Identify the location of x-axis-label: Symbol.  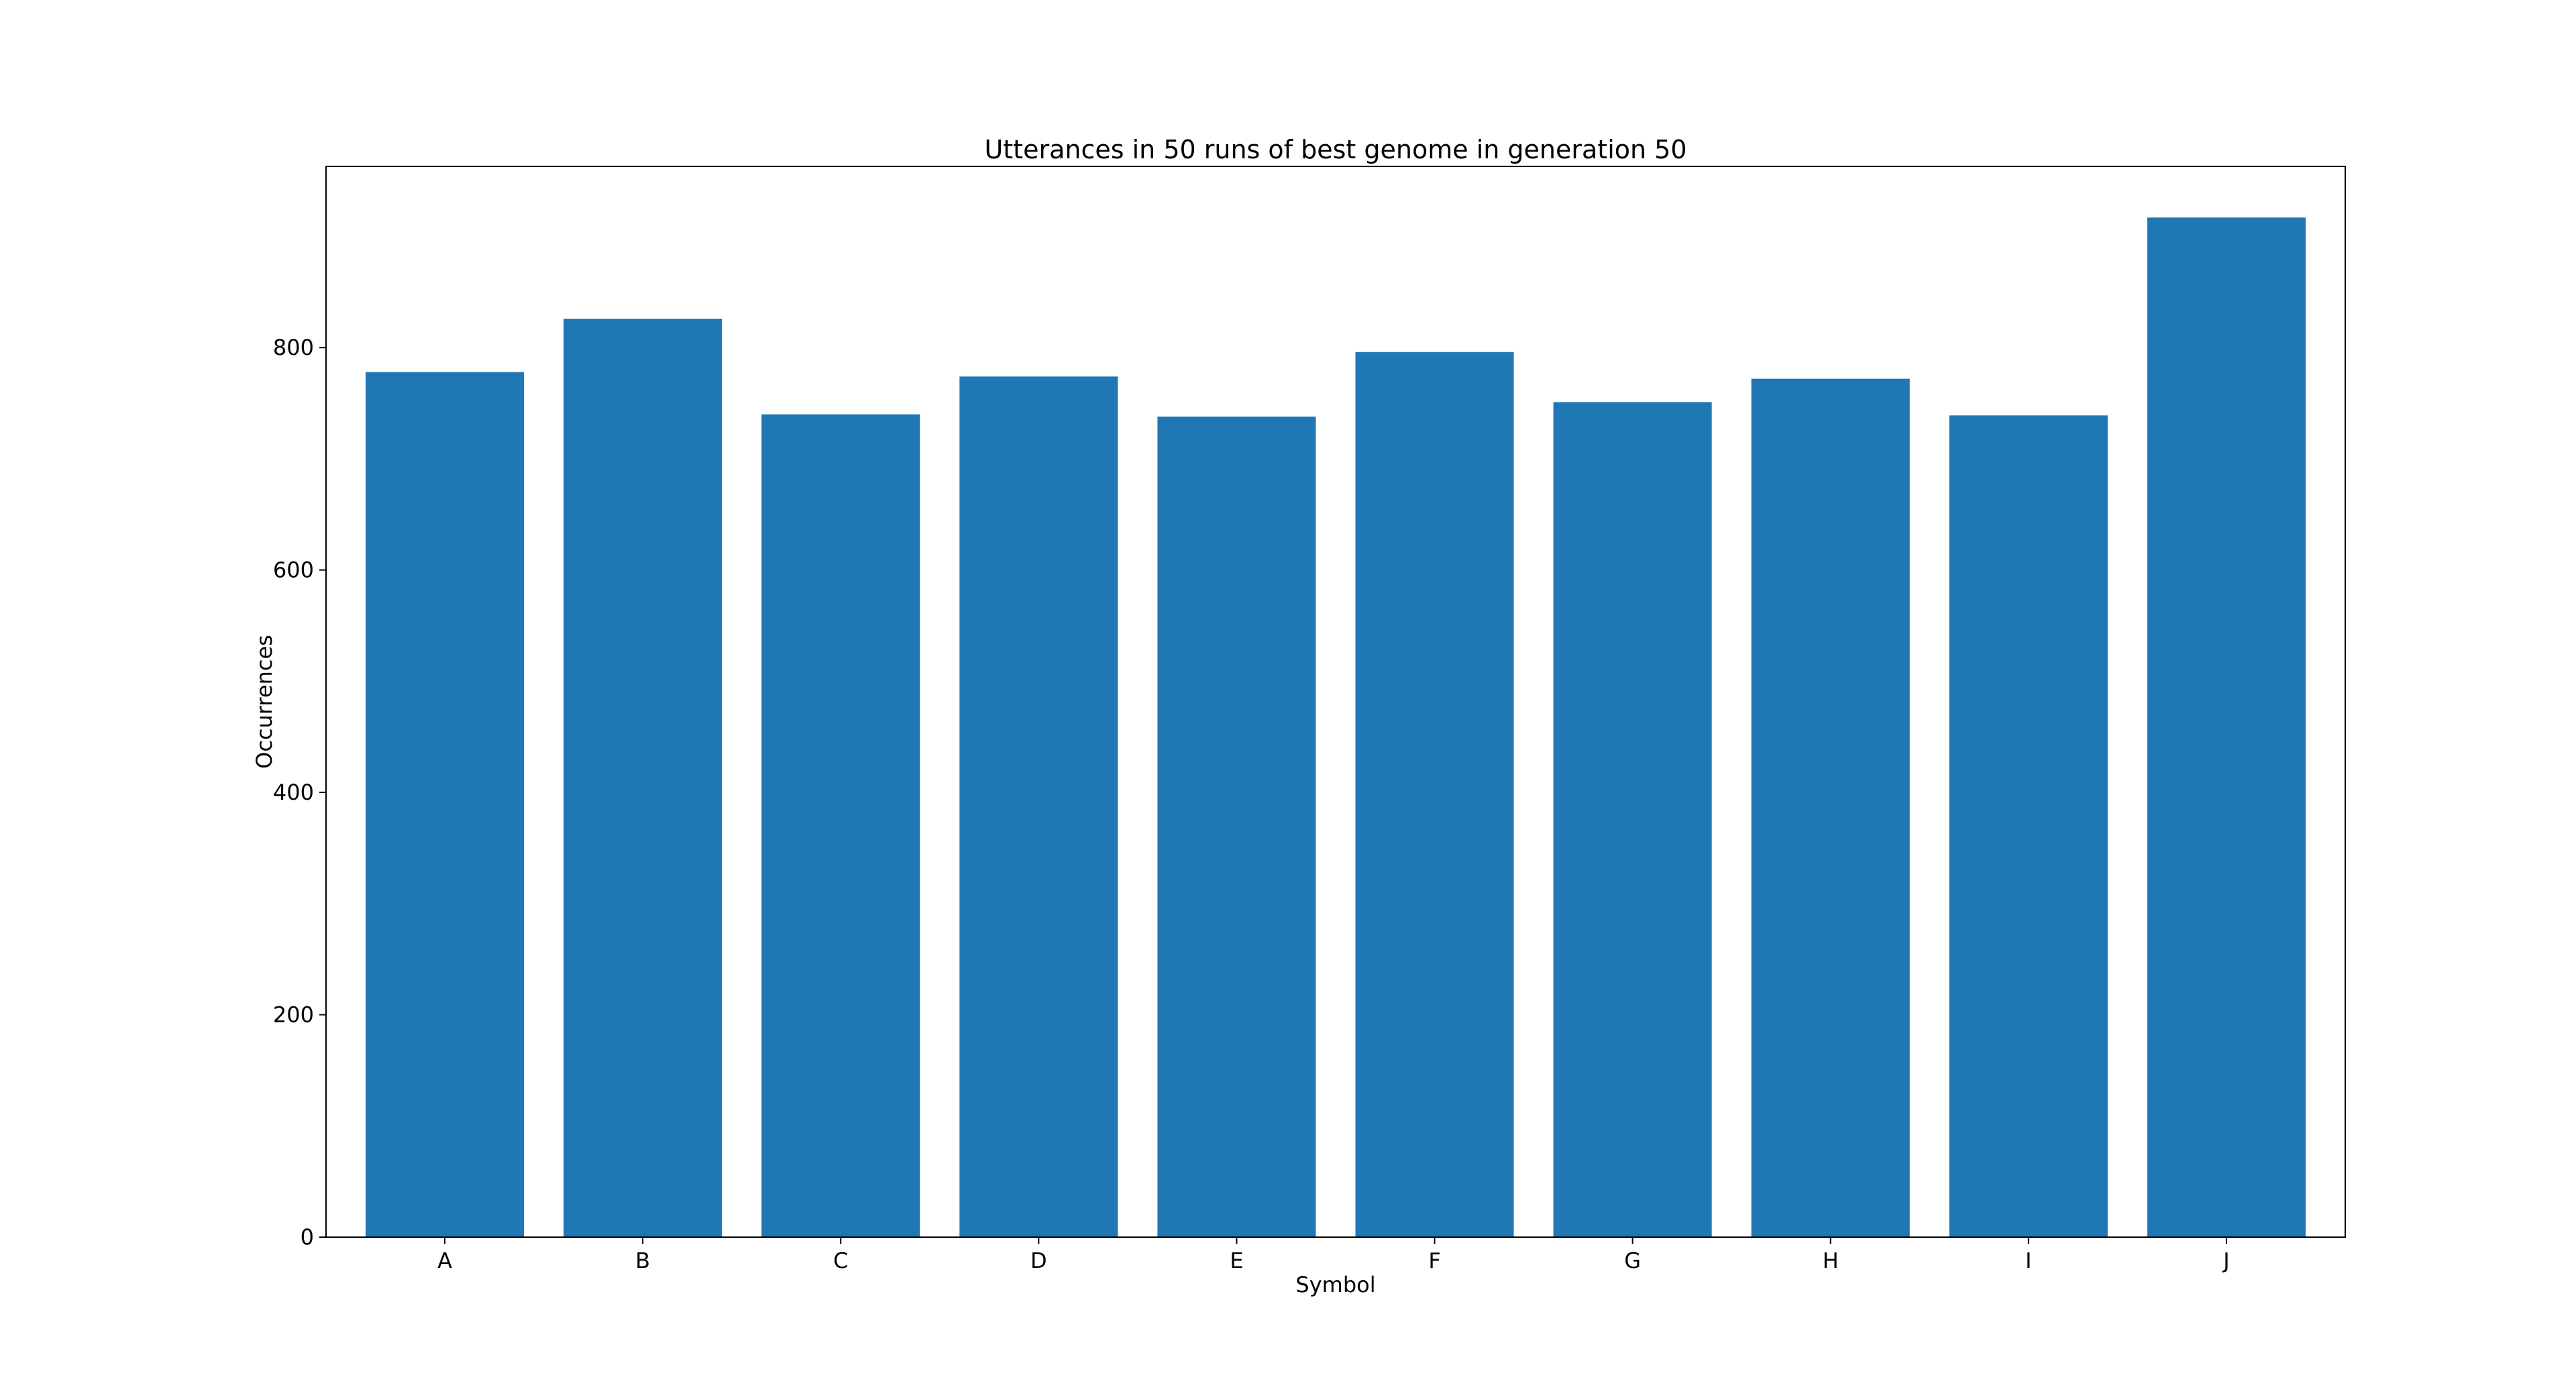
(1335, 1285).